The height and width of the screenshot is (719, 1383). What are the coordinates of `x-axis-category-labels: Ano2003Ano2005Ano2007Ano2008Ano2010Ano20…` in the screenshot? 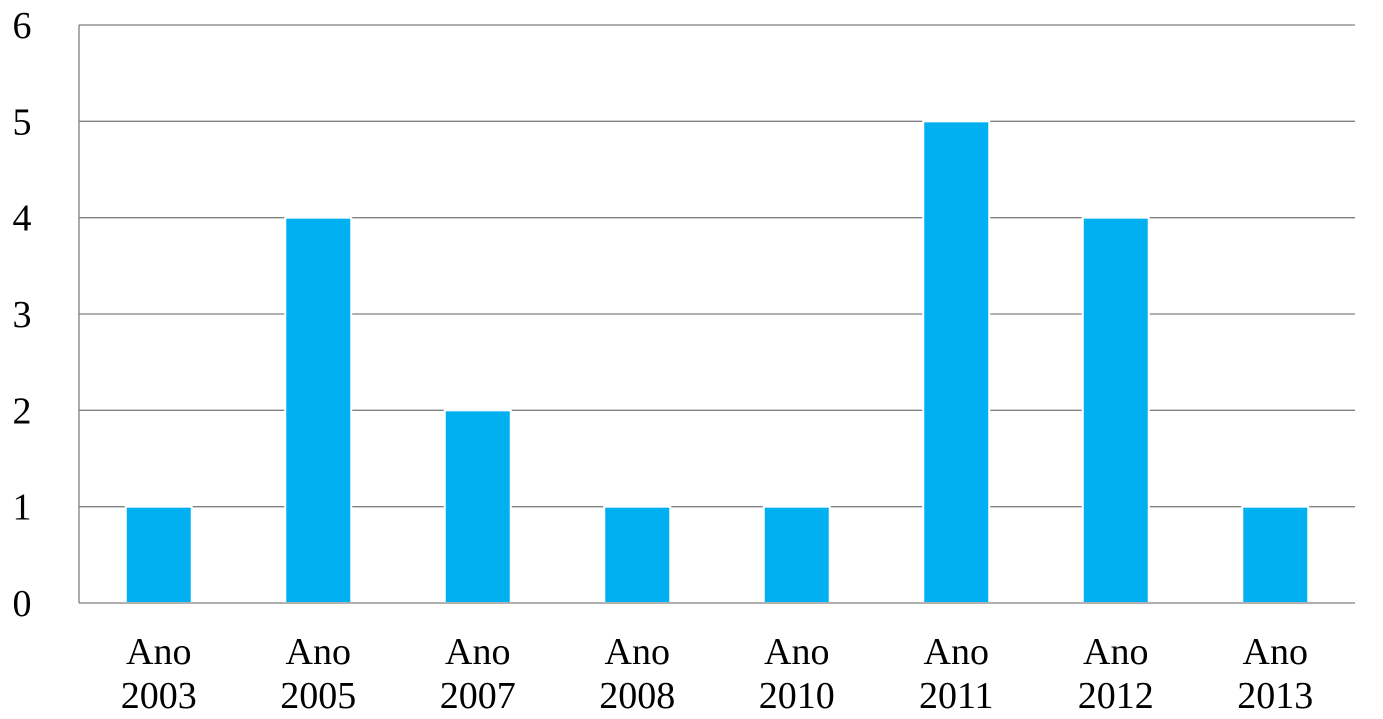 It's located at (717, 674).